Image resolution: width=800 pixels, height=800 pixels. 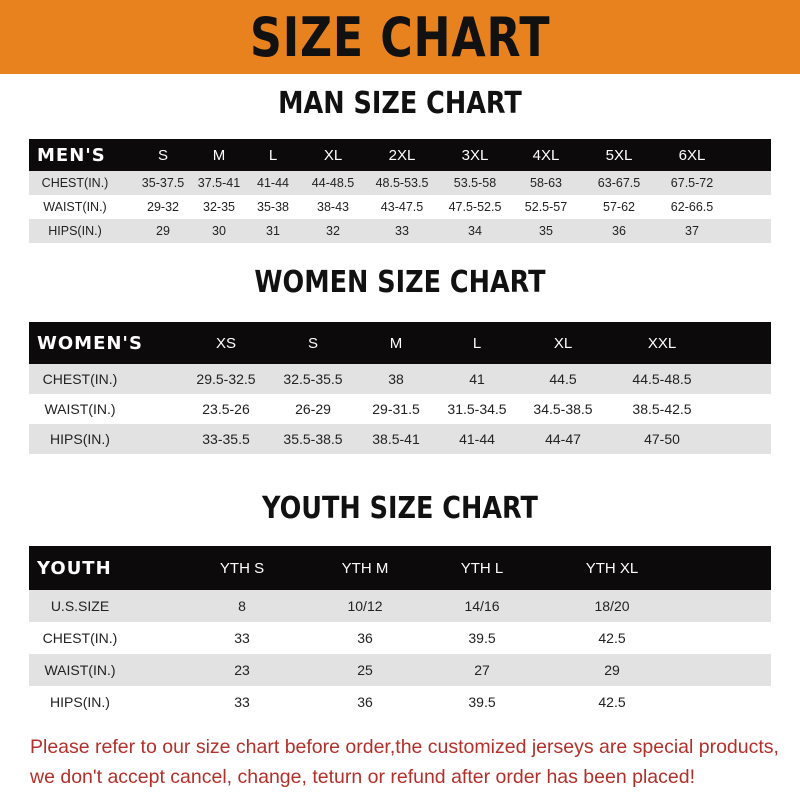 What do you see at coordinates (662, 379) in the screenshot?
I see `table-cell: 44.5-48.5` at bounding box center [662, 379].